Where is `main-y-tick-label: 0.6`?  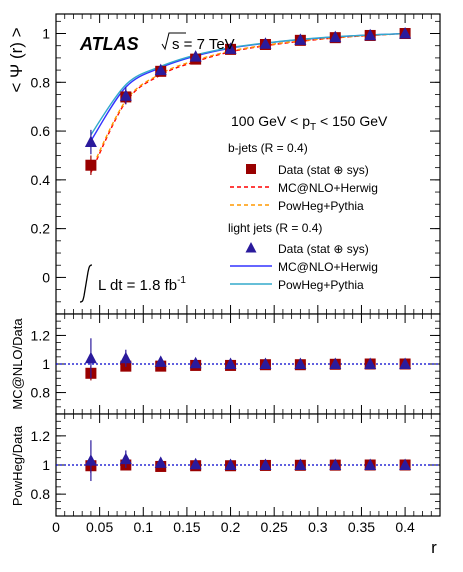
main-y-tick-label: 0.6 is located at coordinates (41, 131).